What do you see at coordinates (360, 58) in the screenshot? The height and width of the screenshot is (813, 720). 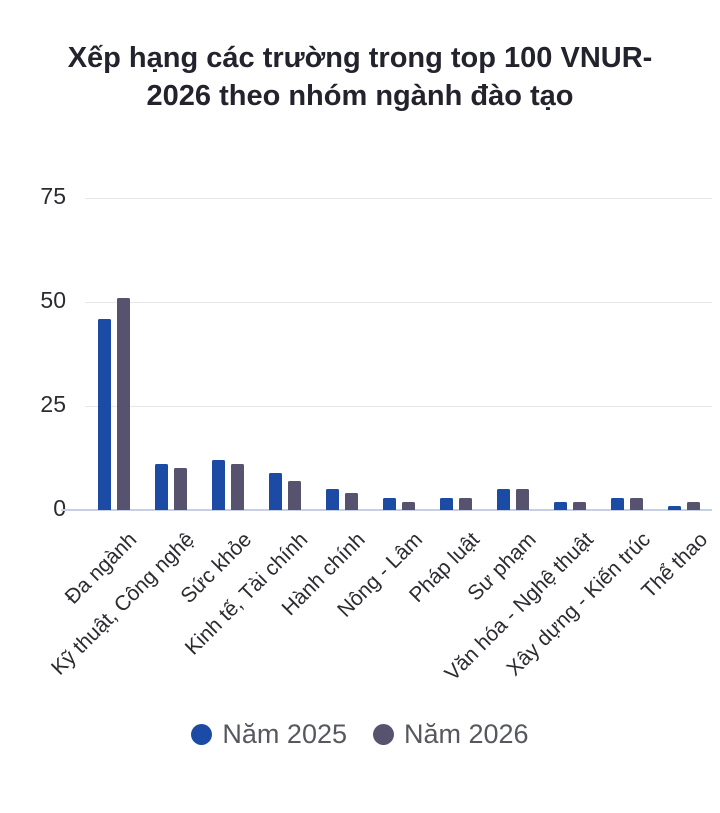 I see `chart-title-line-1: Xếp hạng các trường trong top 100 VNUR-` at bounding box center [360, 58].